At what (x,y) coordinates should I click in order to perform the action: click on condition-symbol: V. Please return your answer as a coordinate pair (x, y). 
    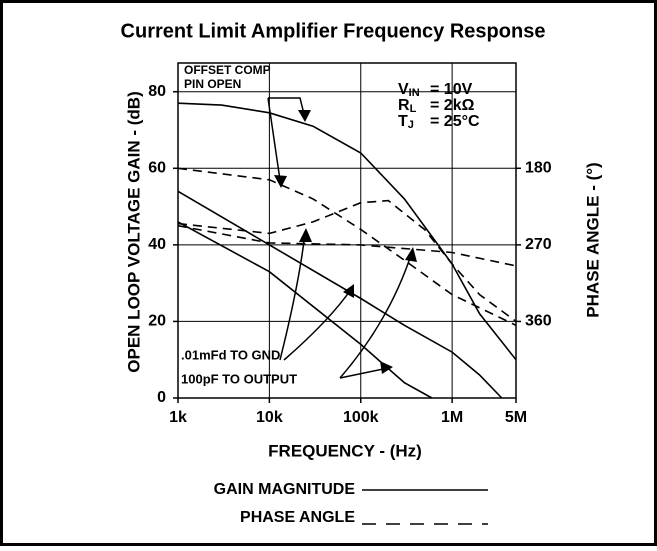
    Looking at the image, I should click on (403, 89).